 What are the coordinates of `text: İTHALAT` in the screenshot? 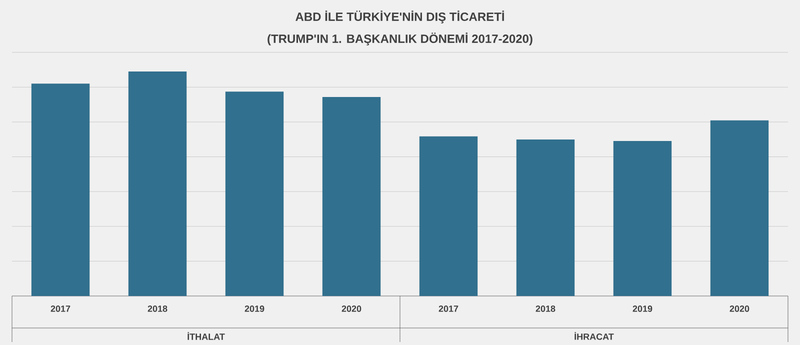 It's located at (206, 336).